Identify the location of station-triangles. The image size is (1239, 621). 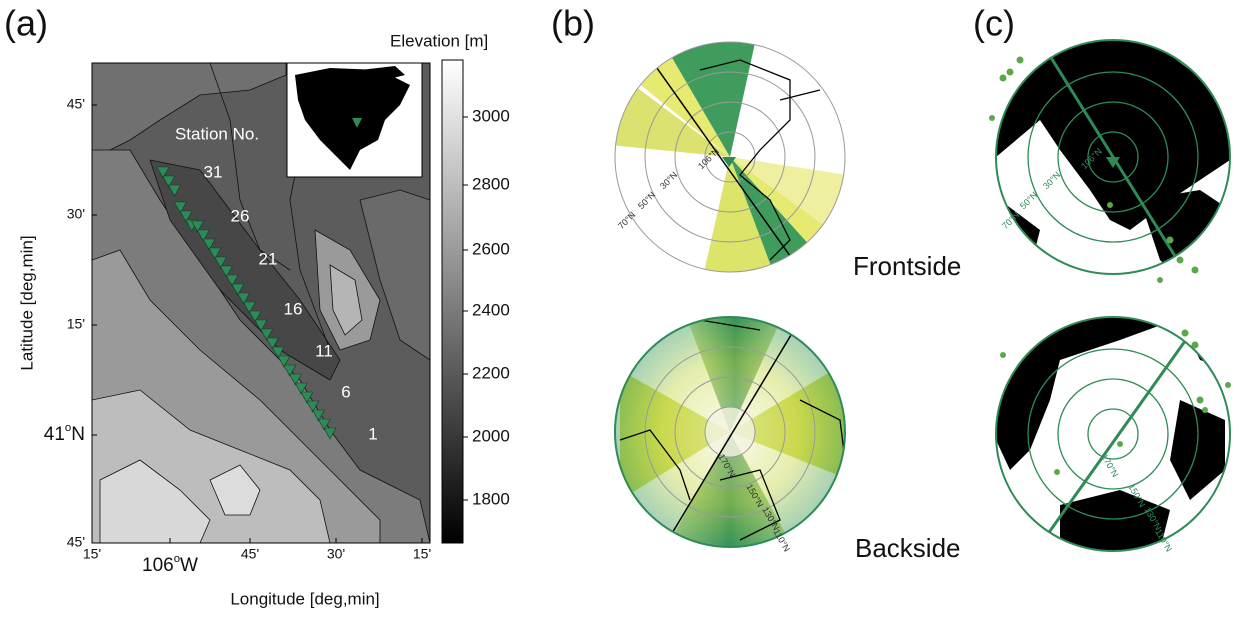
(246, 303).